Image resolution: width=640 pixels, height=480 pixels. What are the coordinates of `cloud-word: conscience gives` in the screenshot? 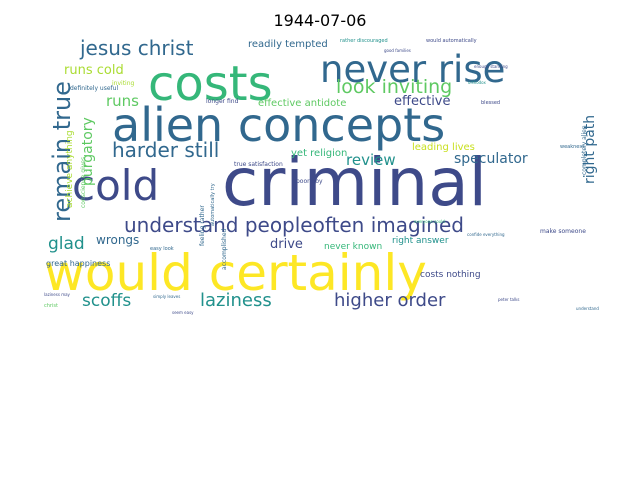 It's located at (83, 182).